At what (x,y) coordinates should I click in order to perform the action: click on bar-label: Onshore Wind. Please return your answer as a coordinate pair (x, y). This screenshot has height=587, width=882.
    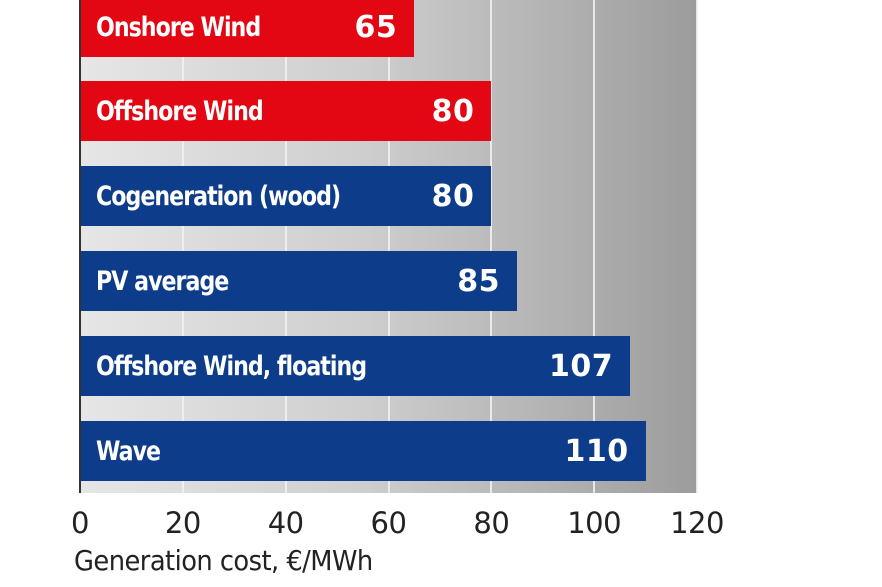
    Looking at the image, I should click on (178, 27).